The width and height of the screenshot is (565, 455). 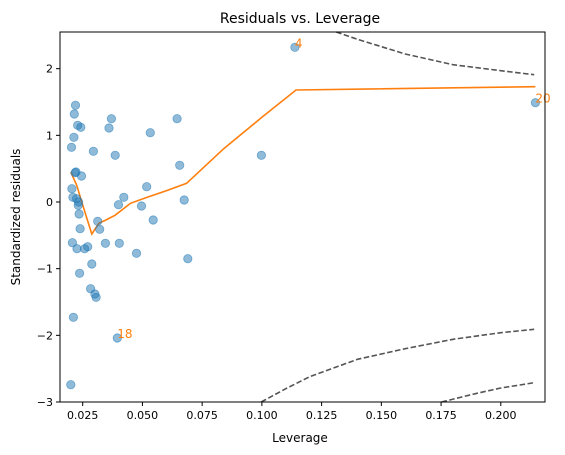 I want to click on cook-lower-outer, so click(x=488, y=392).